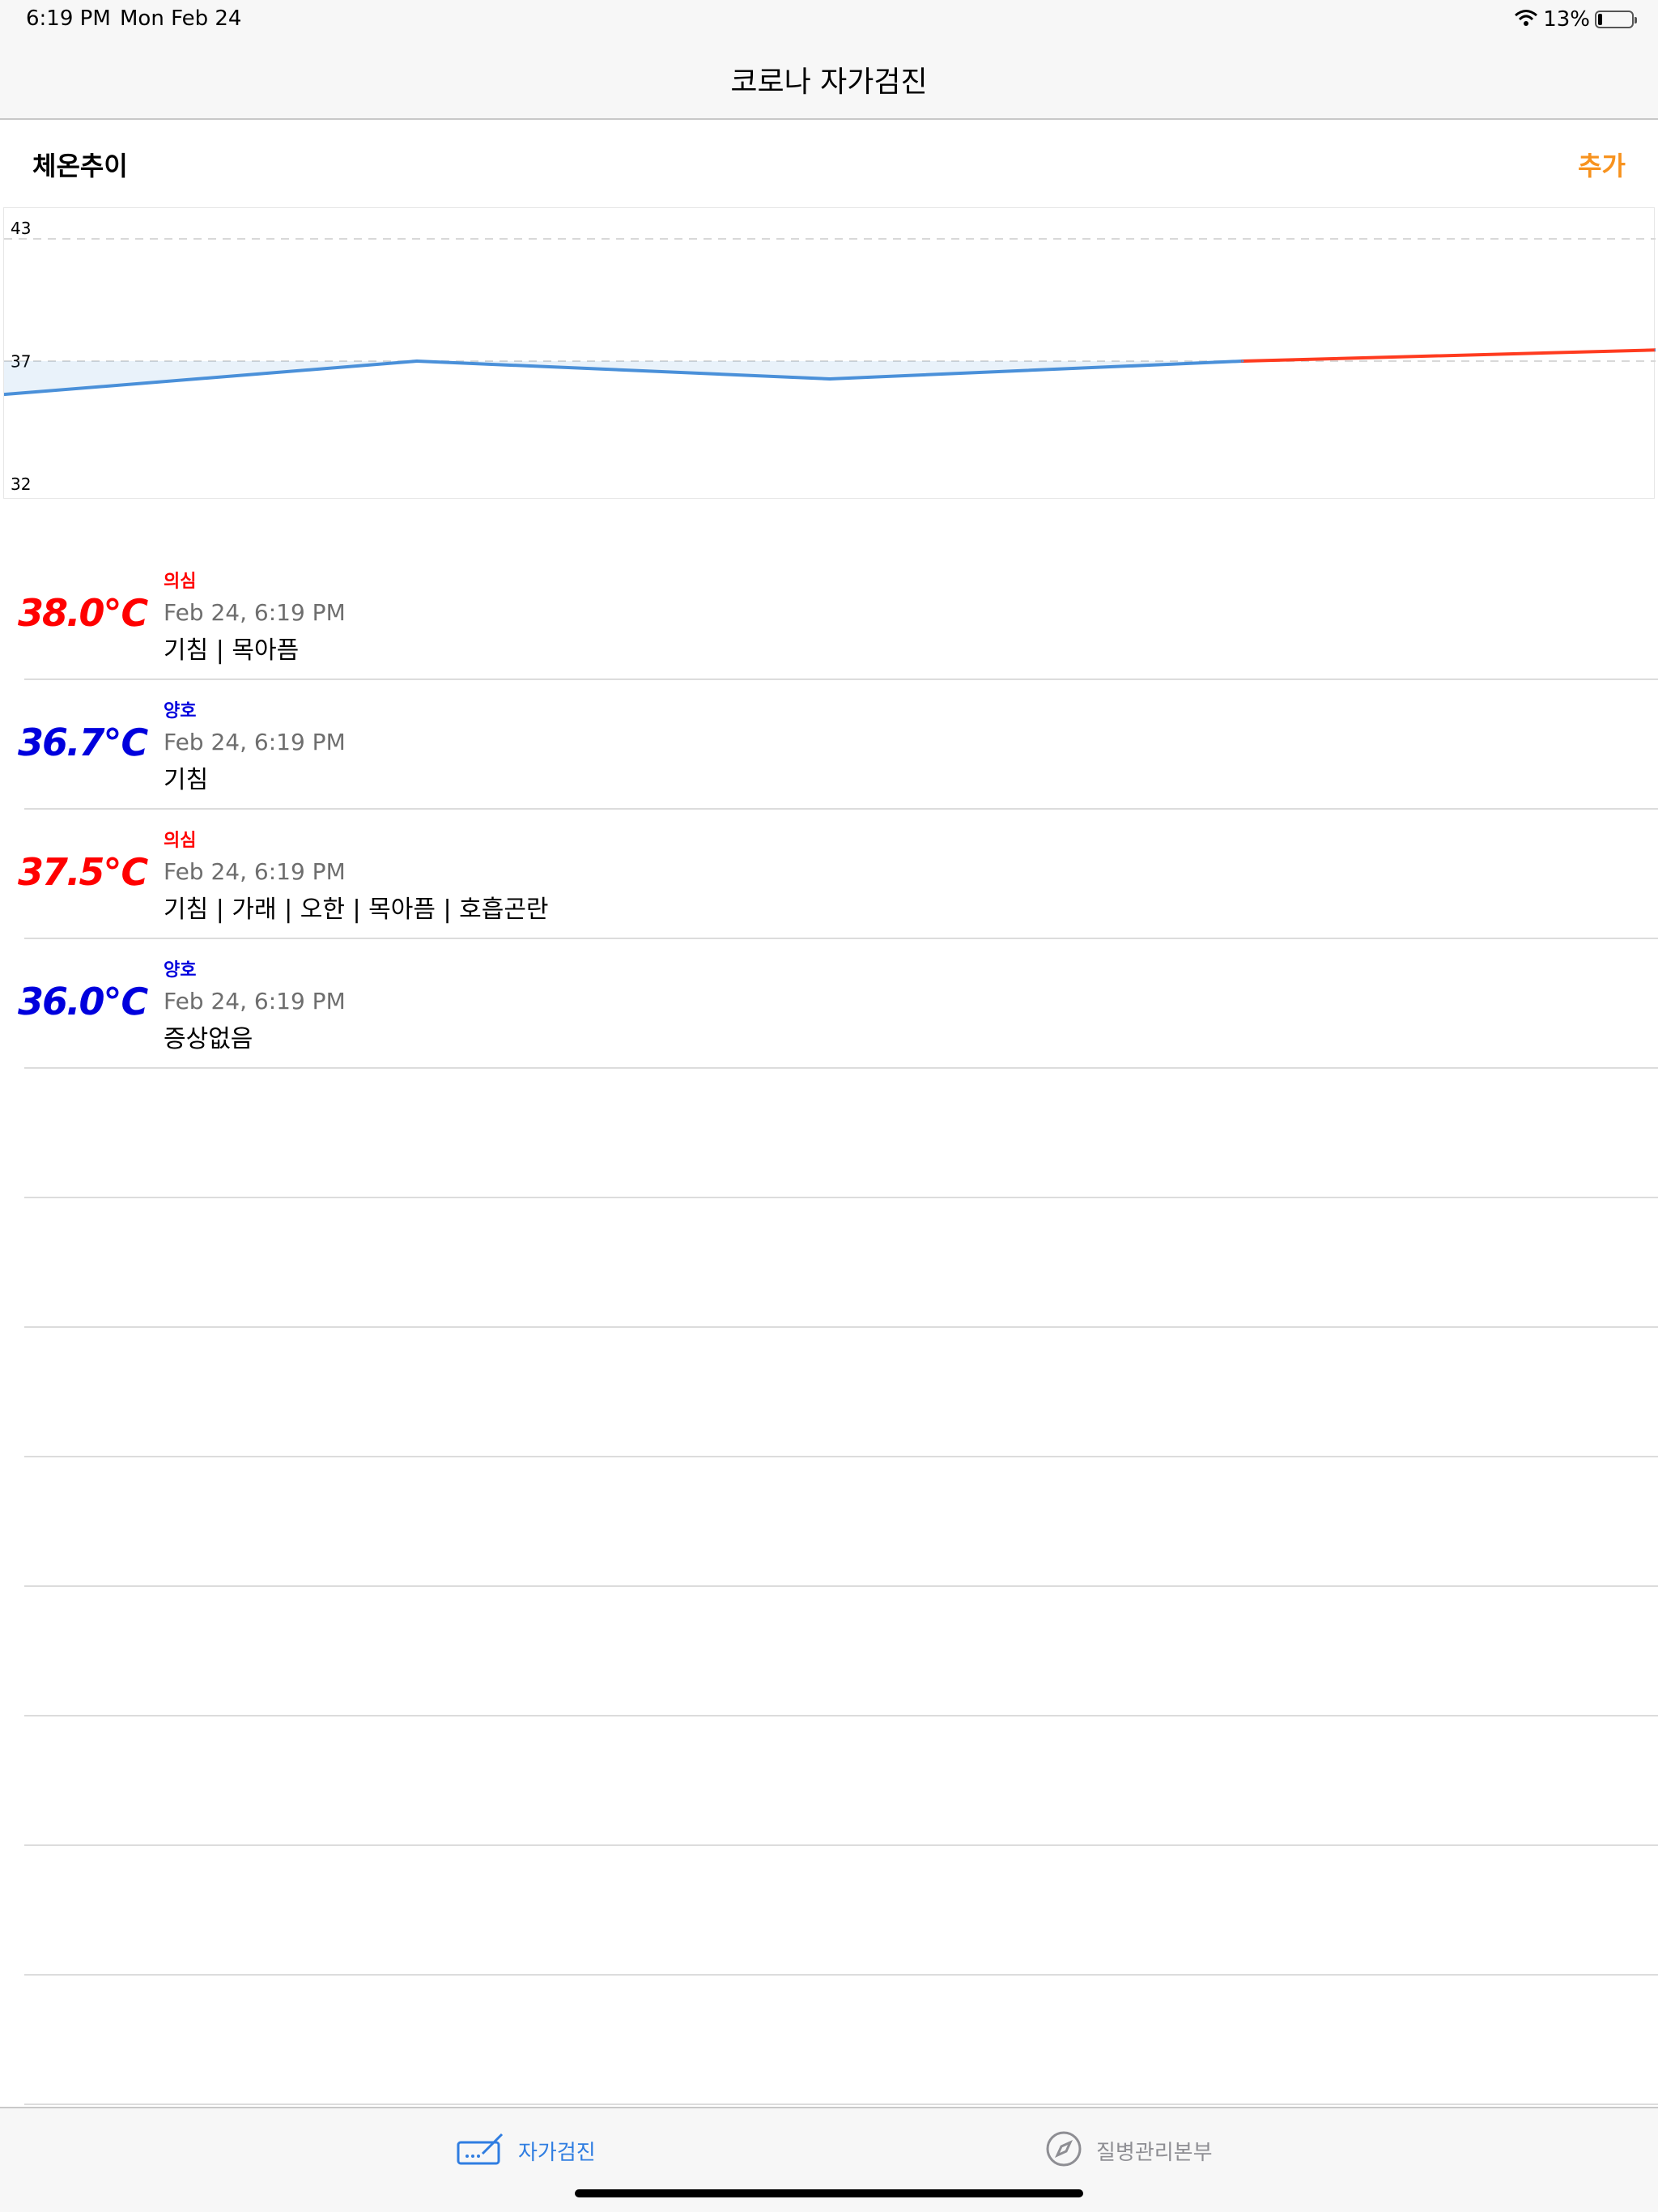 The image size is (1658, 2212). I want to click on temperature-value: 36.7℃, so click(83, 743).